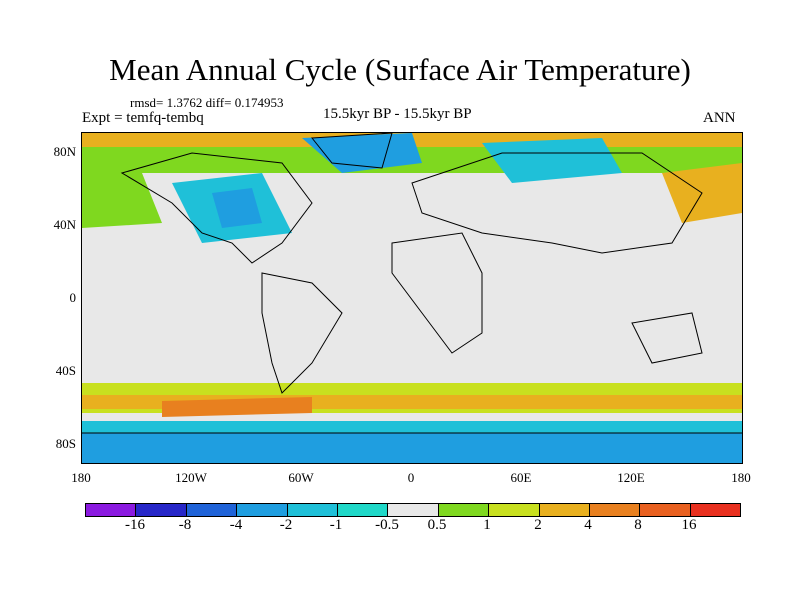  What do you see at coordinates (557, 203) in the screenshot?
I see `eurasia-coast` at bounding box center [557, 203].